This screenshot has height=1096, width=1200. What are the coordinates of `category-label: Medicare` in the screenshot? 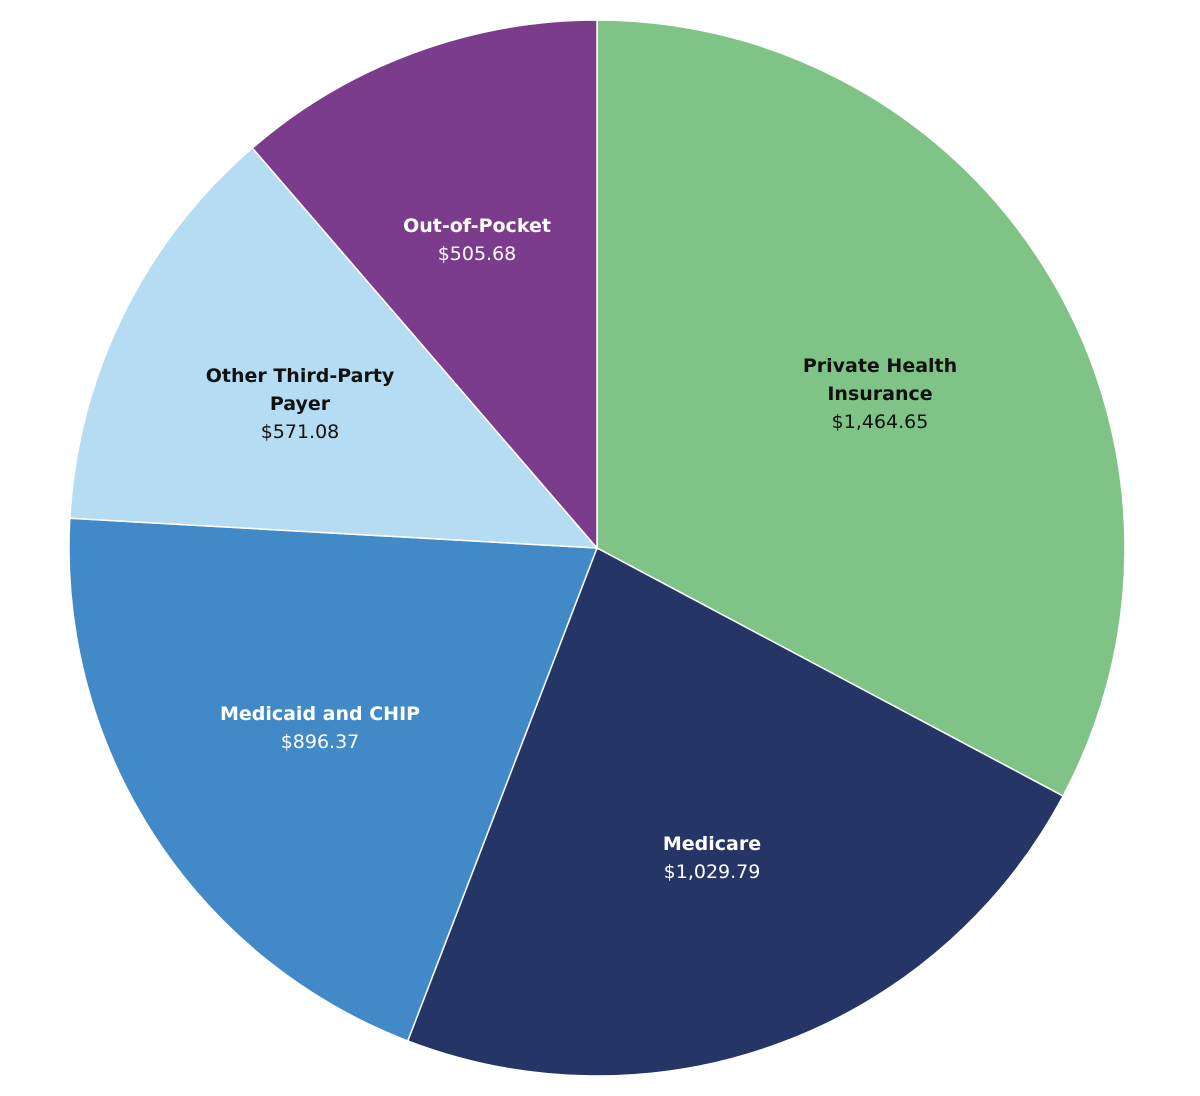 It's located at (712, 844).